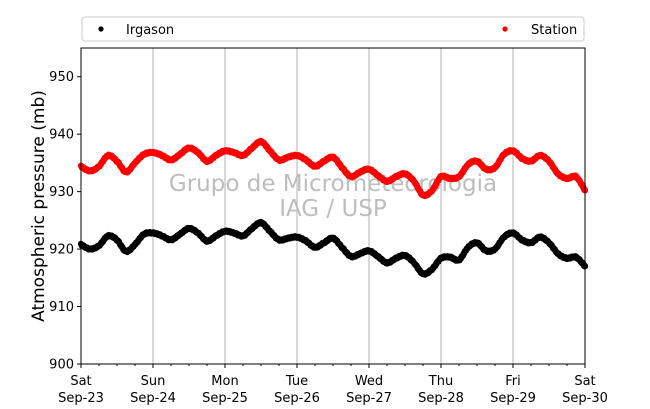 This screenshot has width=650, height=409. Describe the element at coordinates (513, 381) in the screenshot. I see `x-tick-day-label: Fri` at that location.